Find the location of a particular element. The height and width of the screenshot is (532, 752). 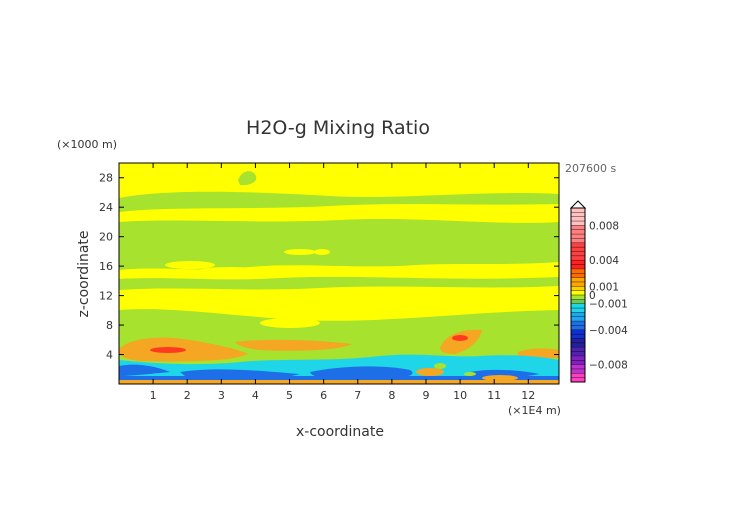

y-tick-label: 8 is located at coordinates (109, 325).